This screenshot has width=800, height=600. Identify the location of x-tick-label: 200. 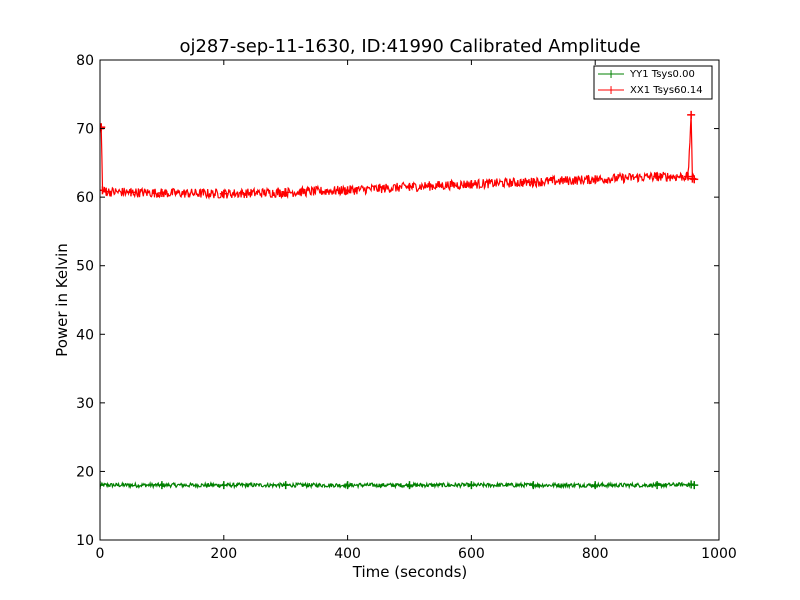
(223, 554).